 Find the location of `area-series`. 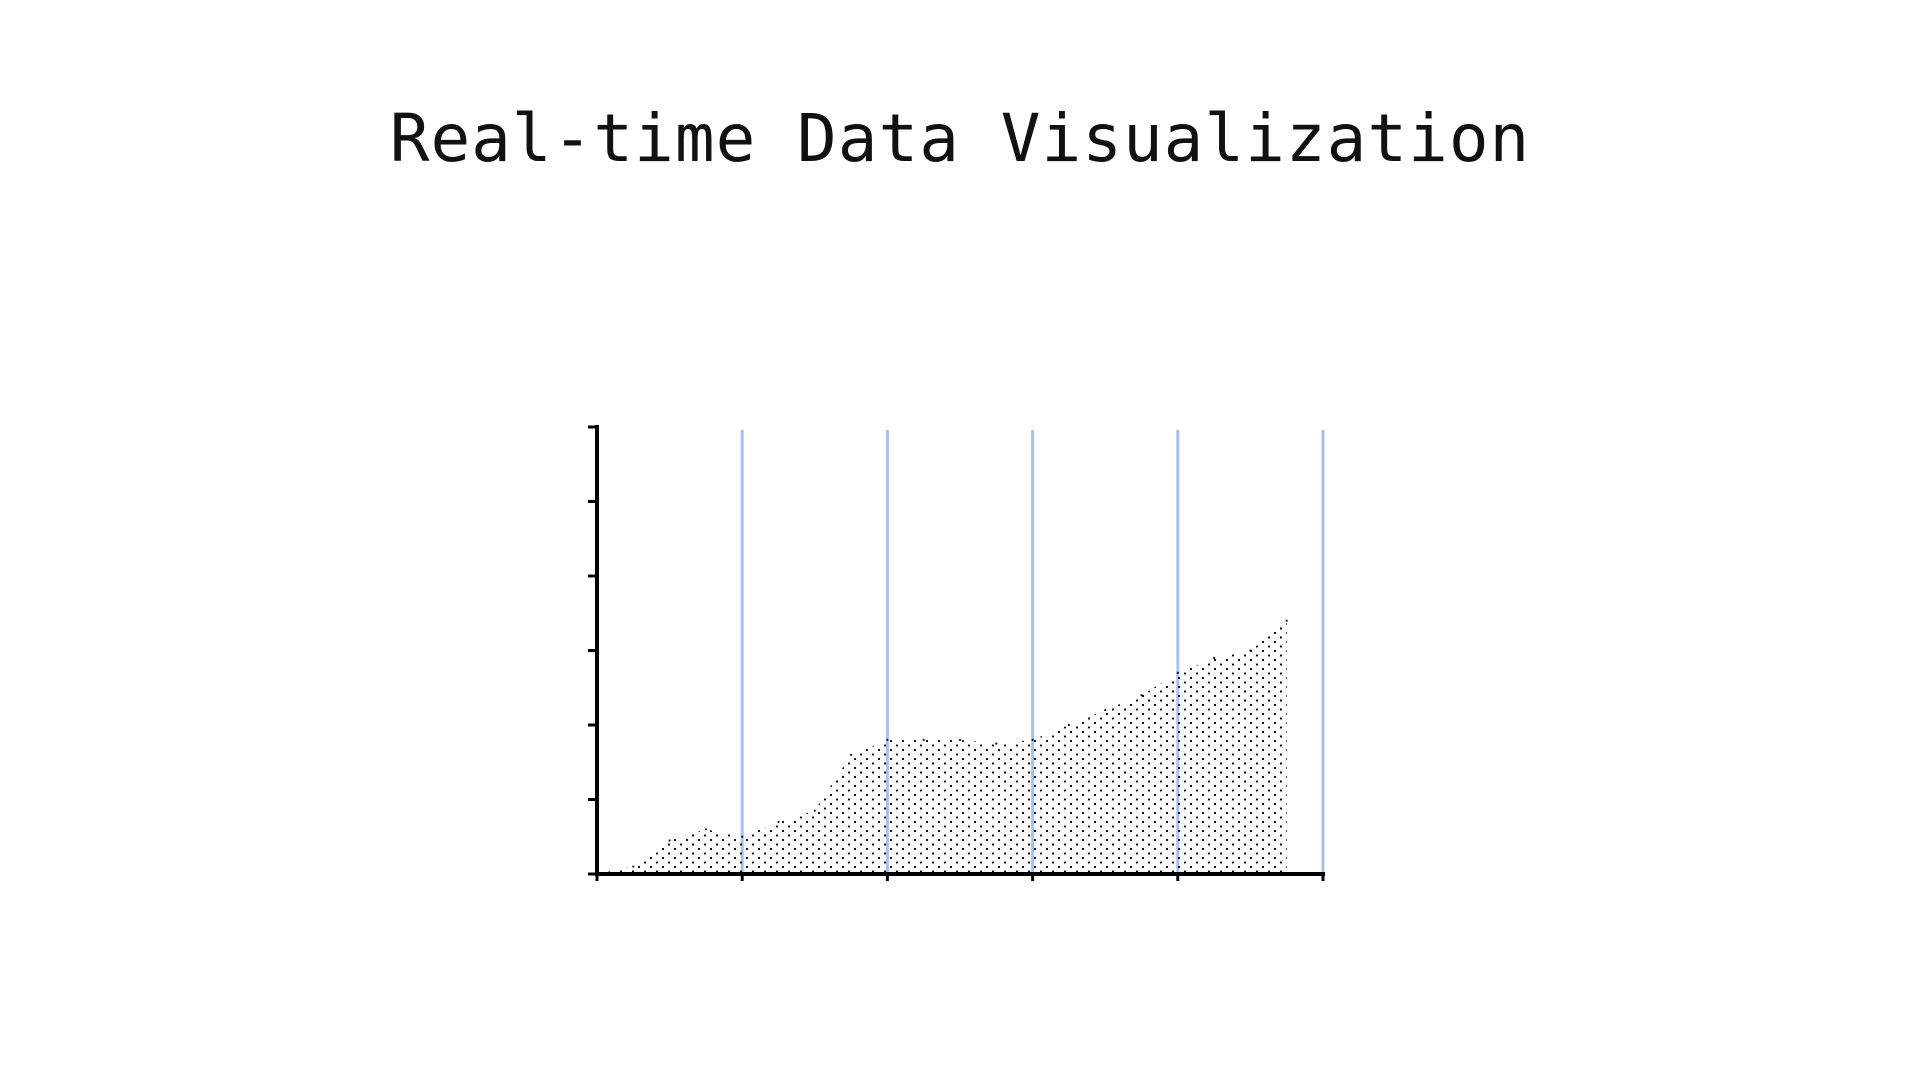

area-series is located at coordinates (941, 747).